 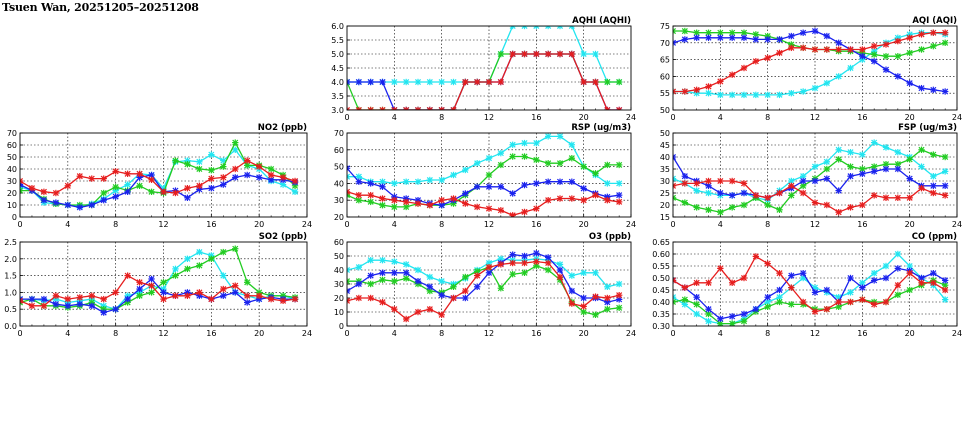 What do you see at coordinates (339, 150) in the screenshot?
I see `y-tick-label: 60` at bounding box center [339, 150].